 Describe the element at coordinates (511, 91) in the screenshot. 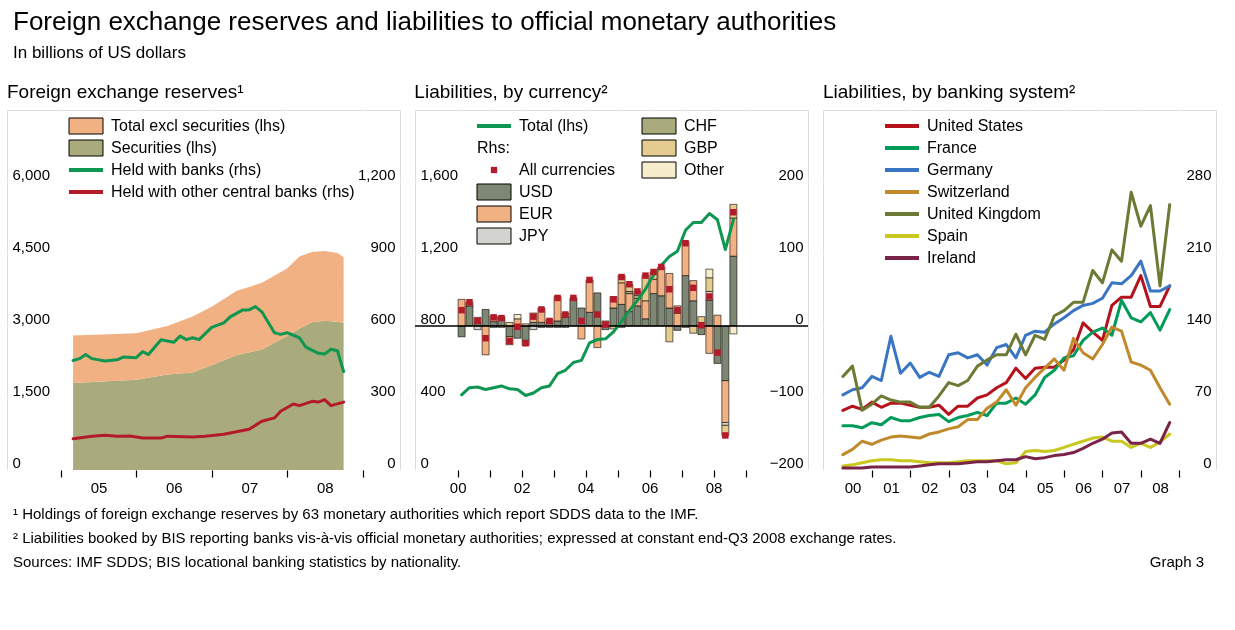

I see `chart-title: Liabilities, by currency²` at that location.